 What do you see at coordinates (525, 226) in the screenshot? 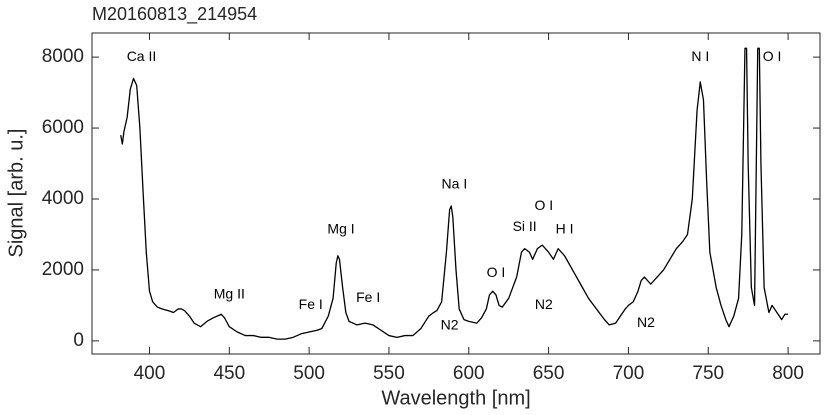
I see `annotation: Si II` at bounding box center [525, 226].